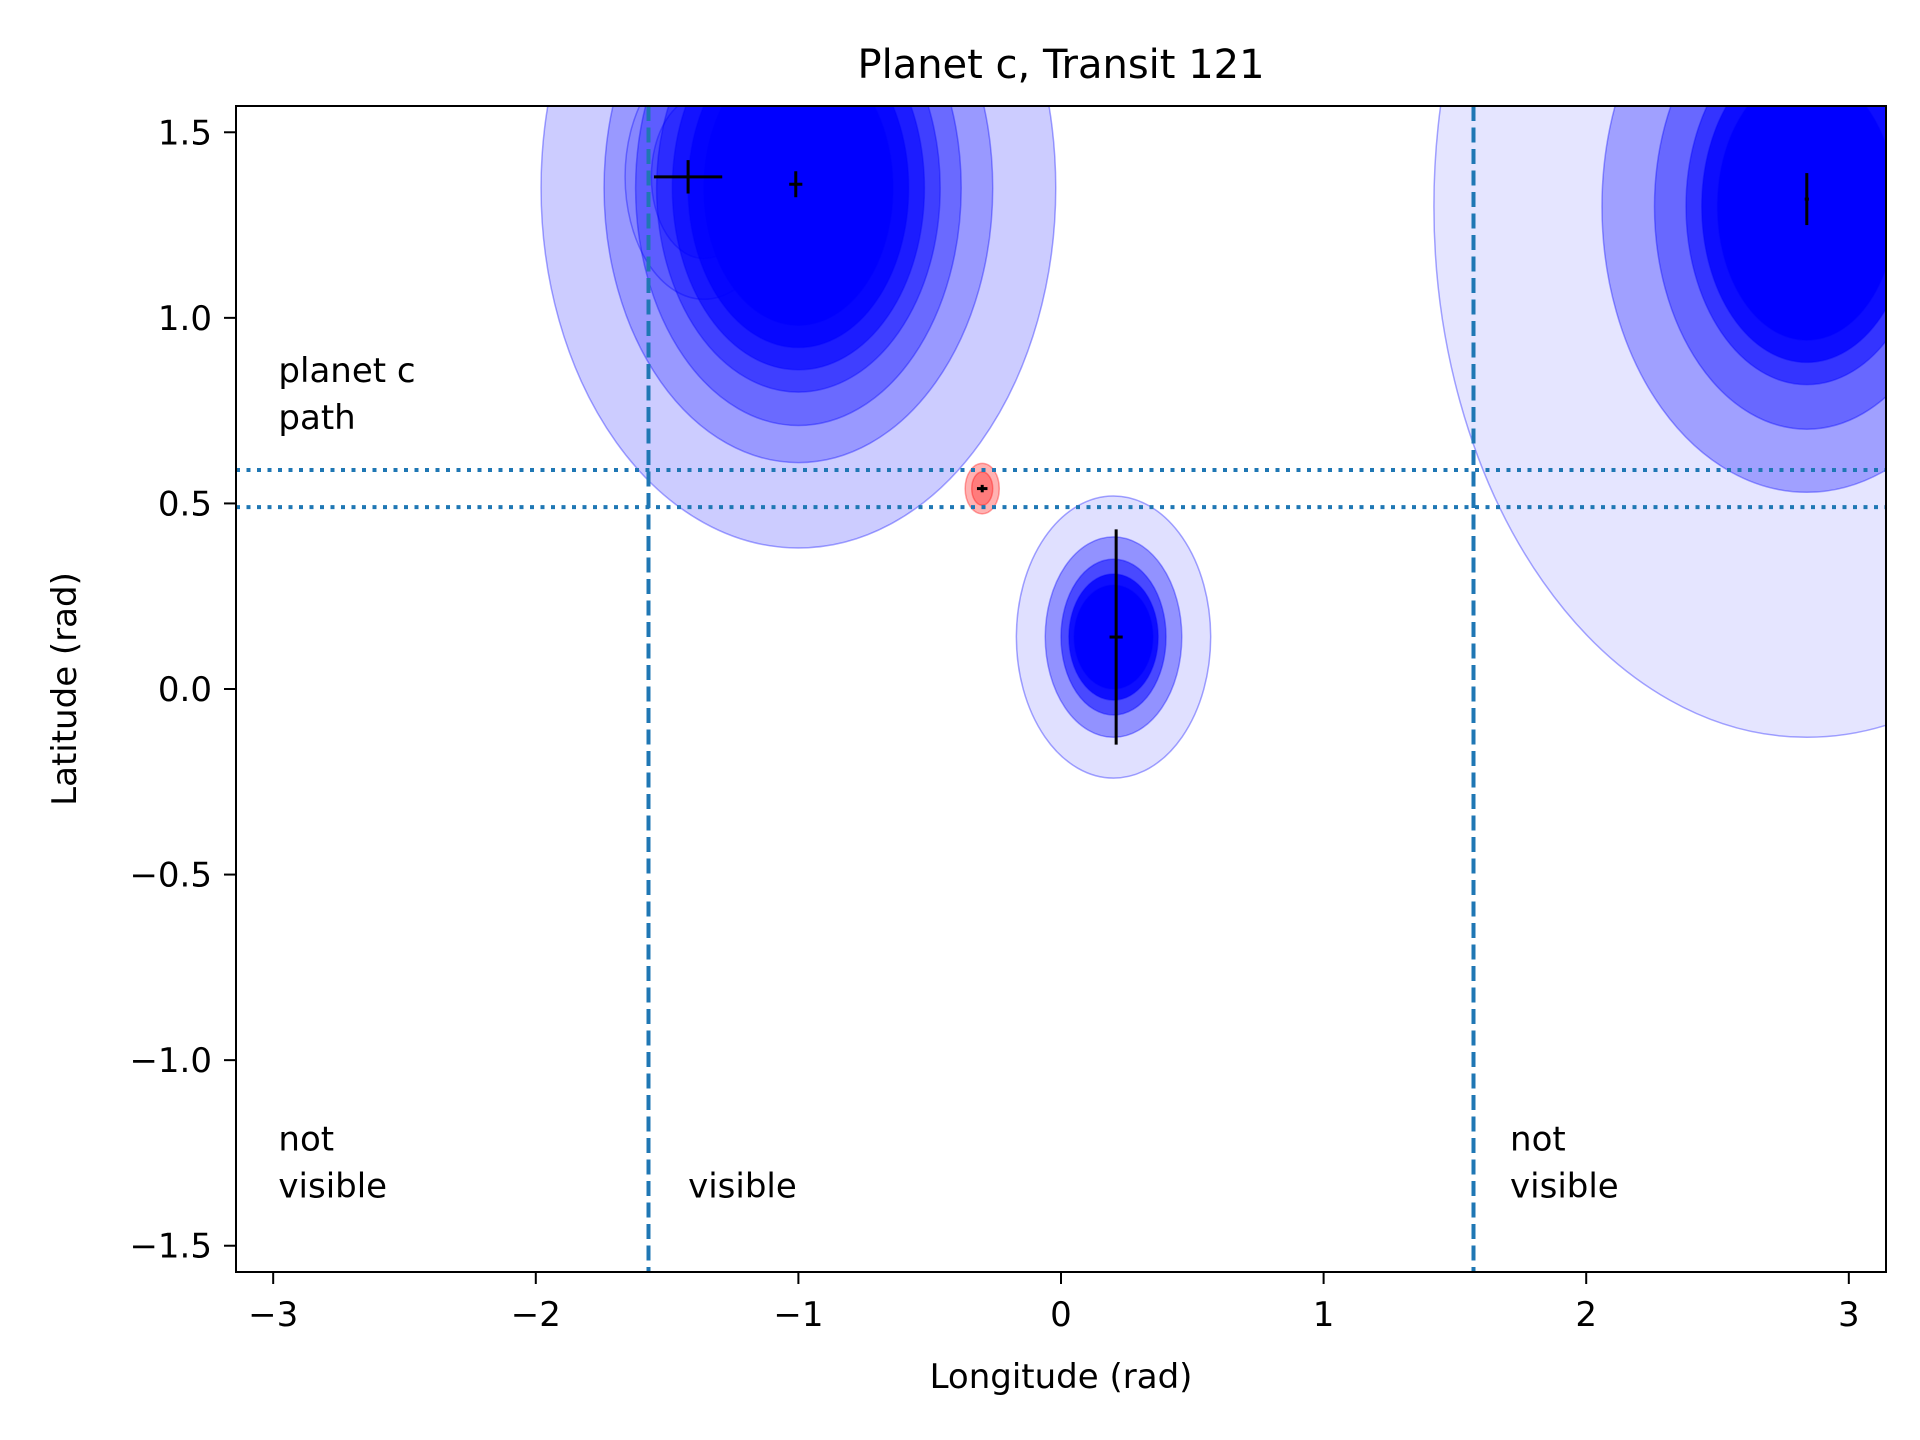 The width and height of the screenshot is (1920, 1440). What do you see at coordinates (536, 1315) in the screenshot?
I see `x-tick-label: −2` at bounding box center [536, 1315].